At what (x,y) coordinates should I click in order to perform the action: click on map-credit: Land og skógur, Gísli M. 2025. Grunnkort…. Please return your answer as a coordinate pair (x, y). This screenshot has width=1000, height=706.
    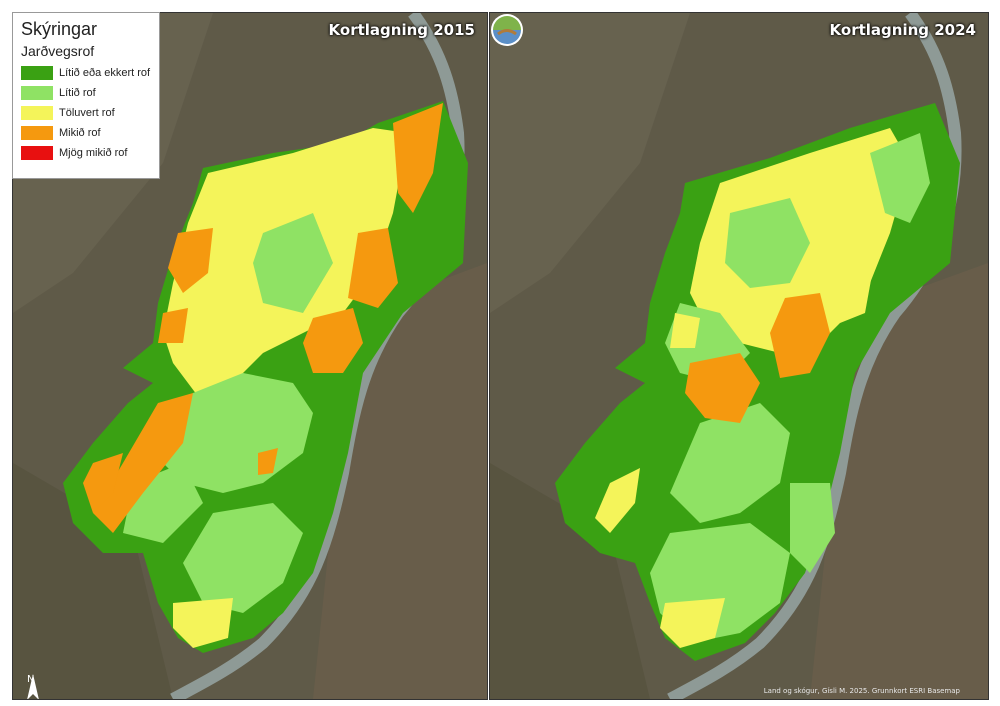
    Looking at the image, I should click on (861, 691).